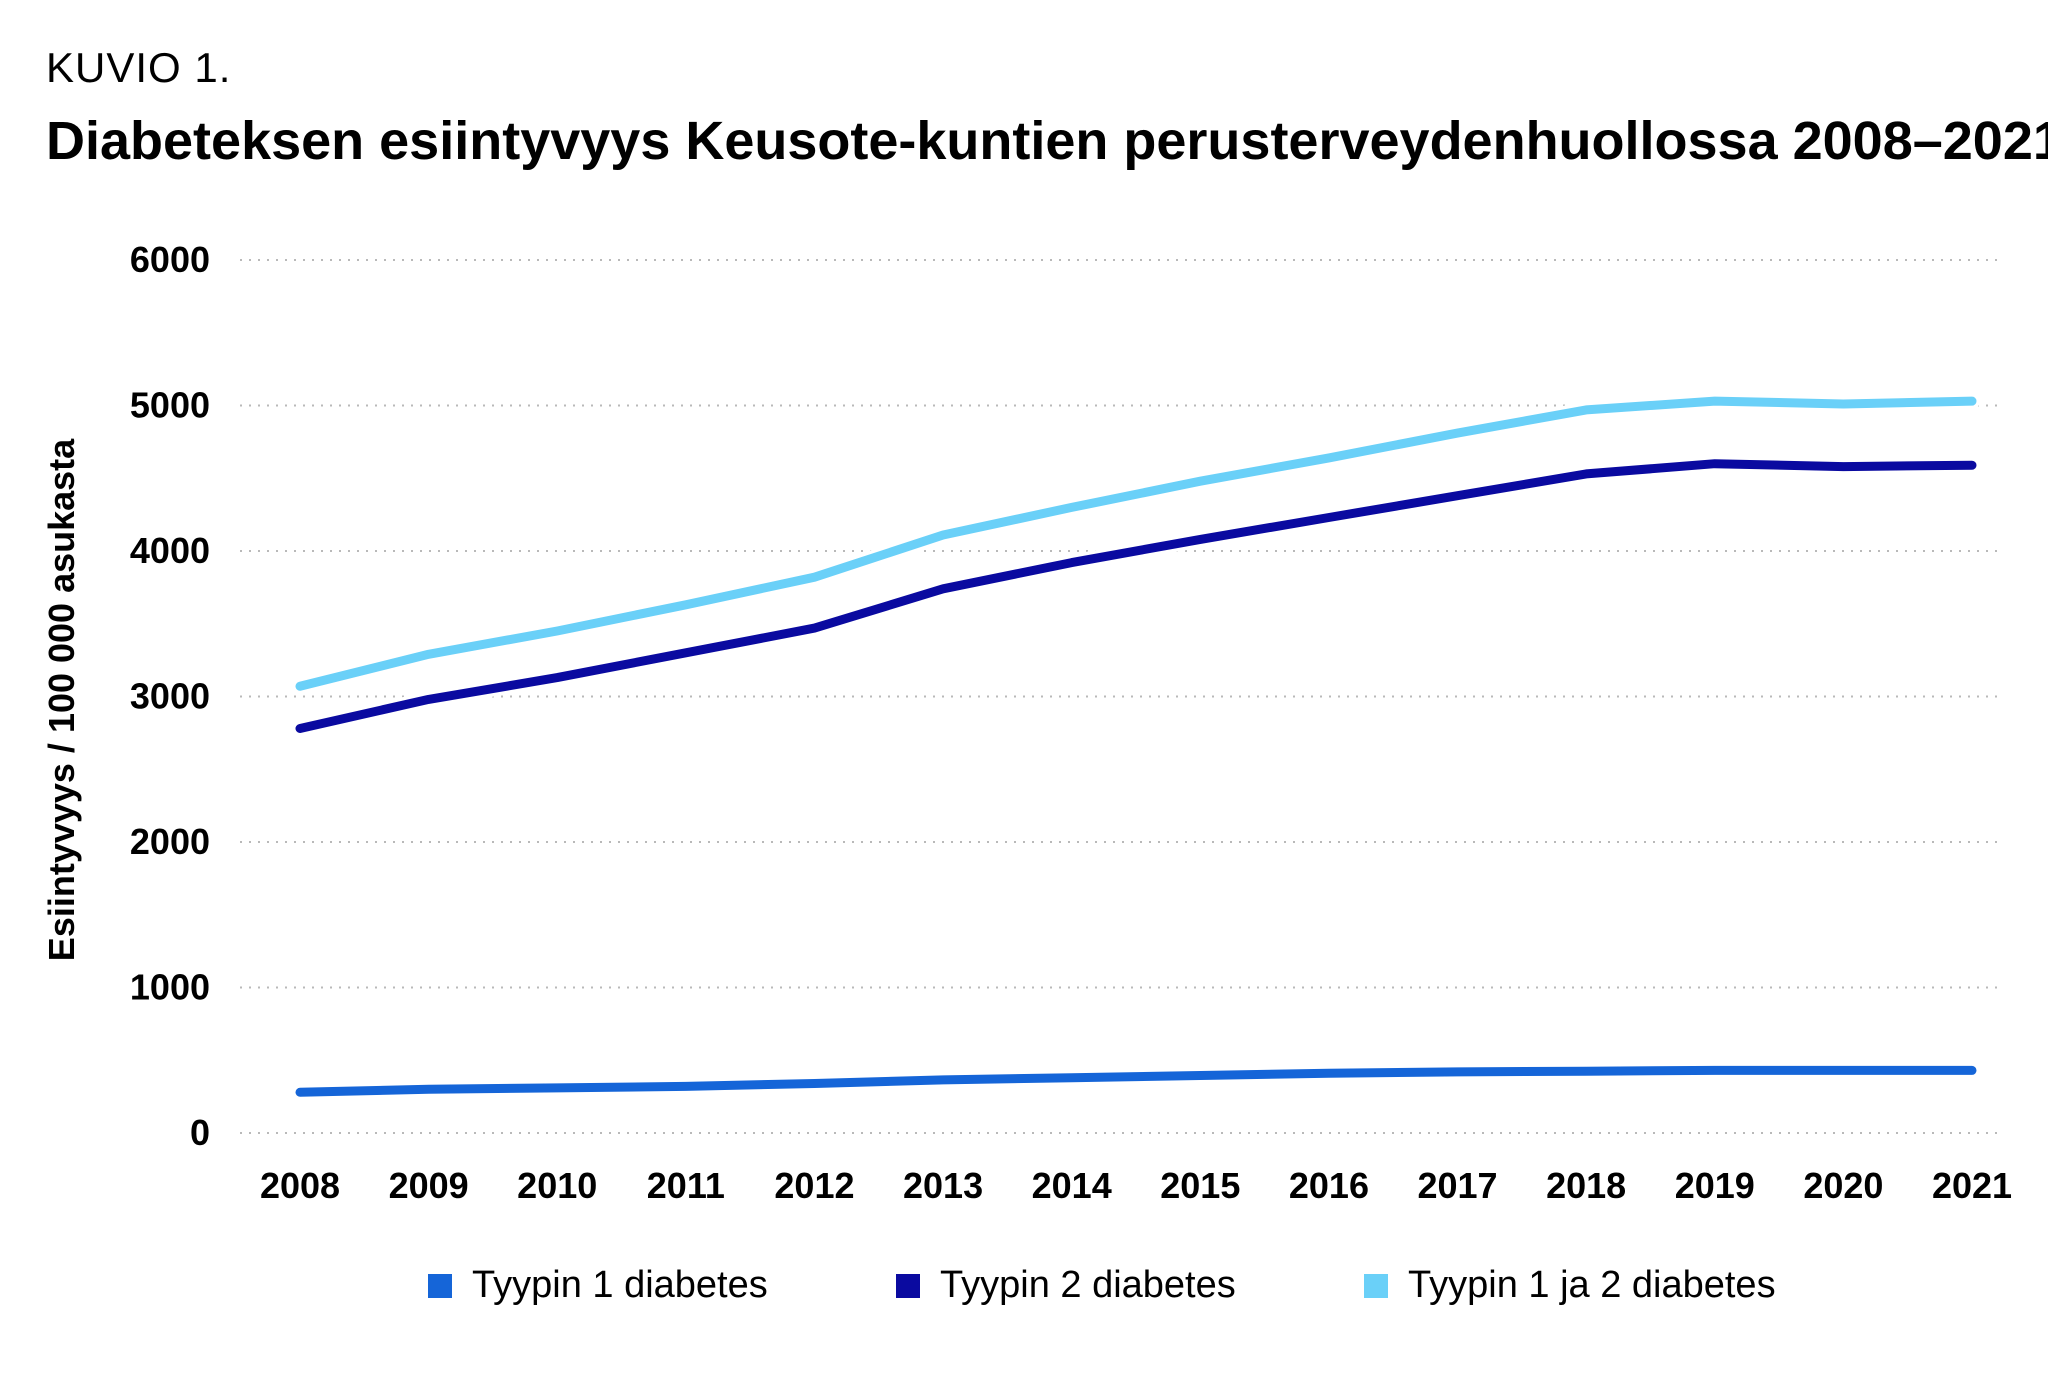 The image size is (2048, 1396). What do you see at coordinates (1457, 1185) in the screenshot?
I see `x-tick-label: 2017` at bounding box center [1457, 1185].